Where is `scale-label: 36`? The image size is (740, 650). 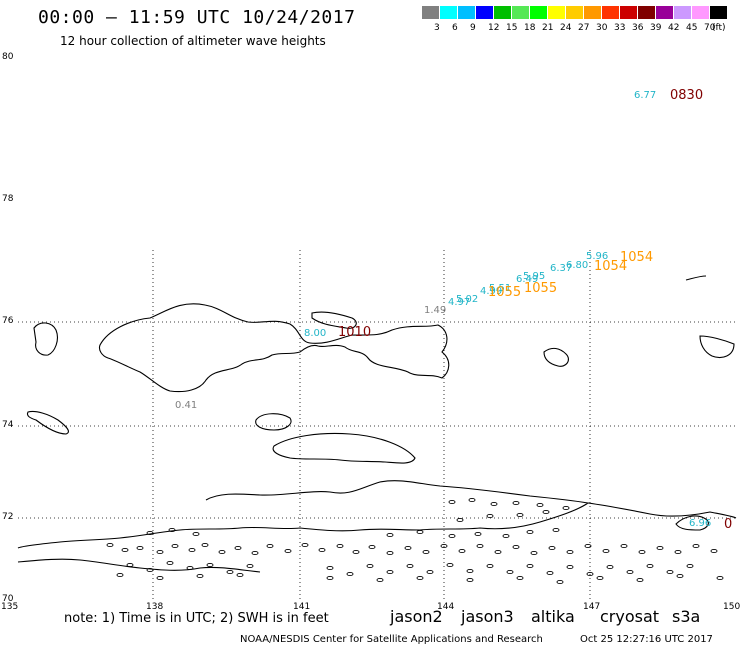
scale-label: 36 is located at coordinates (638, 28).